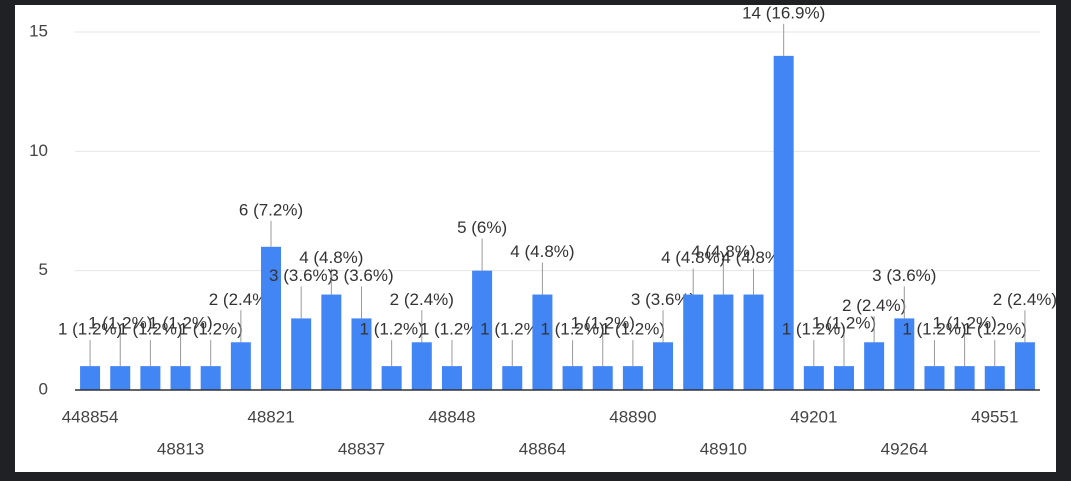 This screenshot has width=1071, height=481. I want to click on y-tick-label: 10, so click(38, 150).